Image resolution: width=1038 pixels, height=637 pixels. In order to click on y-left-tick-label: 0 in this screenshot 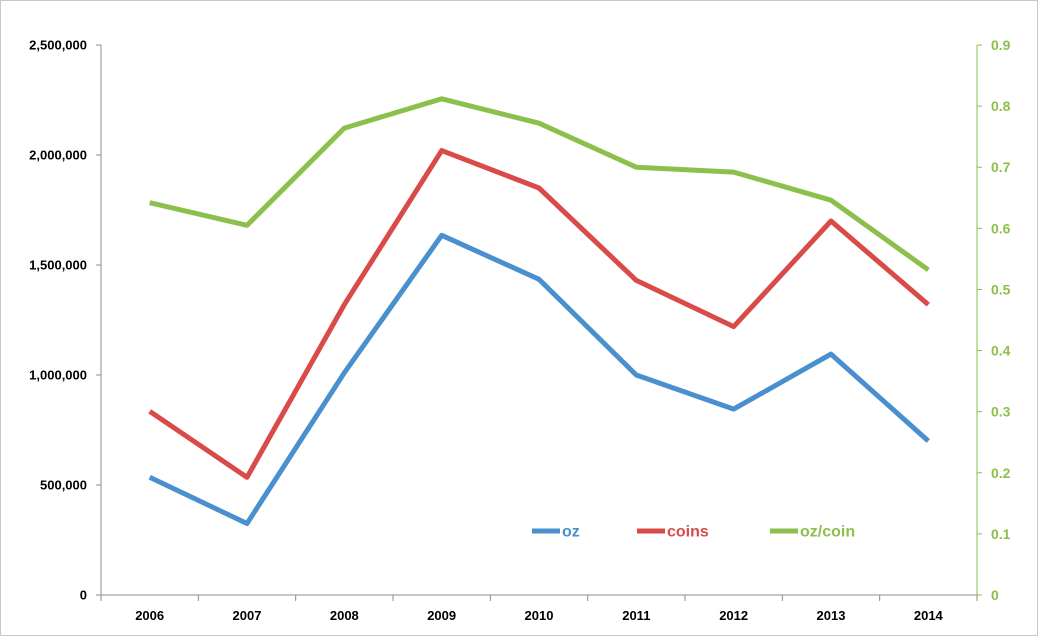, I will do `click(83, 595)`.